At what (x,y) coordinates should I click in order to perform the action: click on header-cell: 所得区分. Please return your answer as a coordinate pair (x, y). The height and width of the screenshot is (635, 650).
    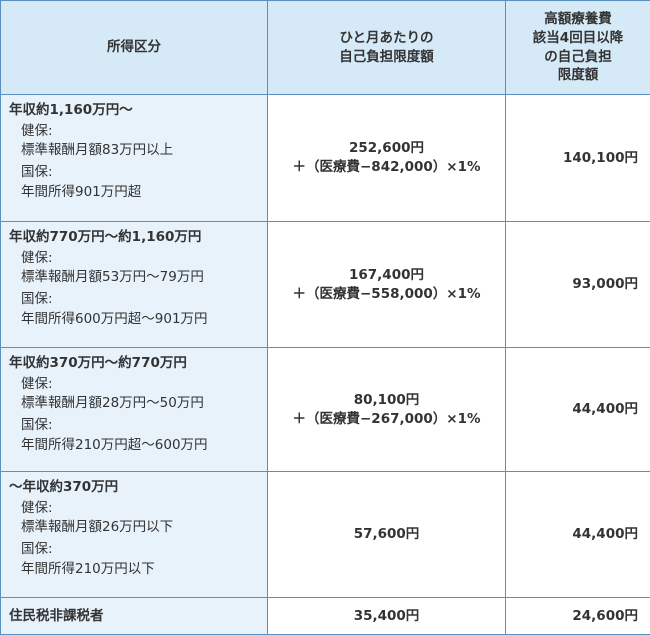
    Looking at the image, I should click on (134, 47).